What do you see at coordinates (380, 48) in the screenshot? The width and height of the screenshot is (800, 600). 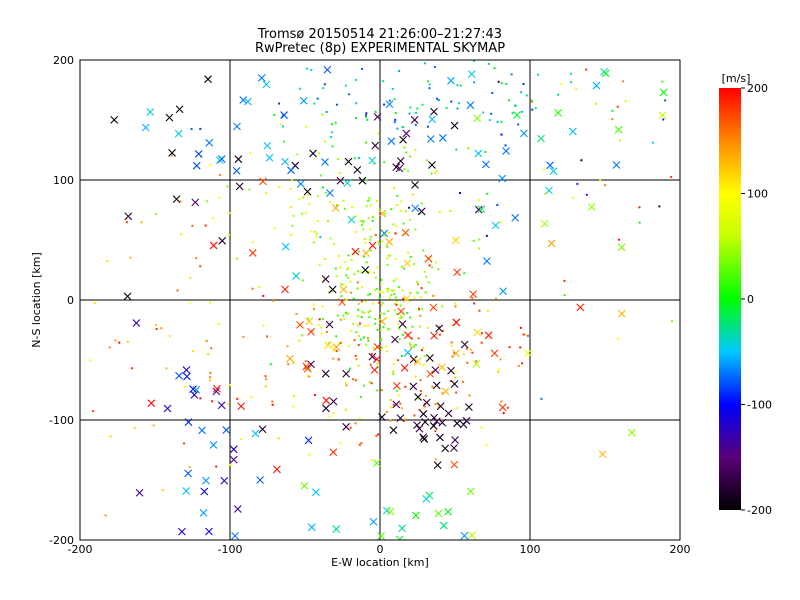 I see `chart-subtitle: RwPretec (8p) EXPERIMENTAL SKYMAP` at bounding box center [380, 48].